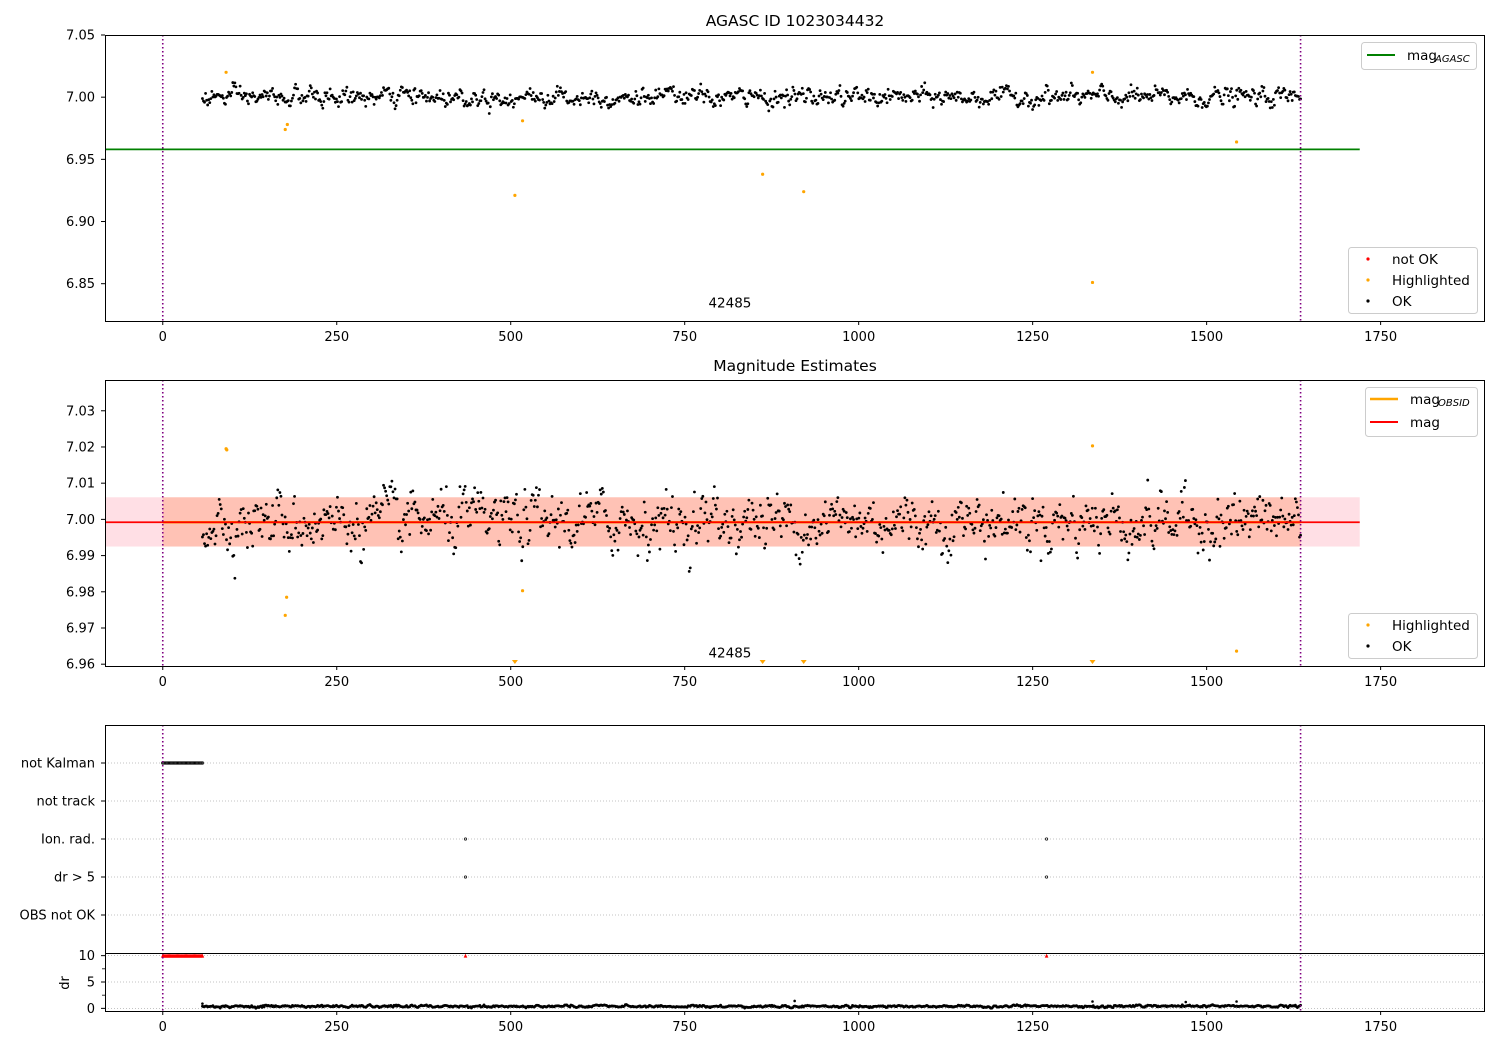  I want to click on legend-swatch-ok, so click(1368, 646).